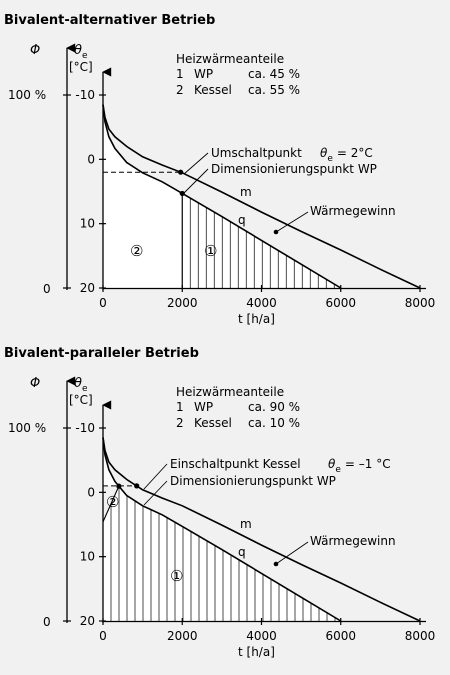  I want to click on legend-row-1-share: ca. 45 %, so click(274, 74).